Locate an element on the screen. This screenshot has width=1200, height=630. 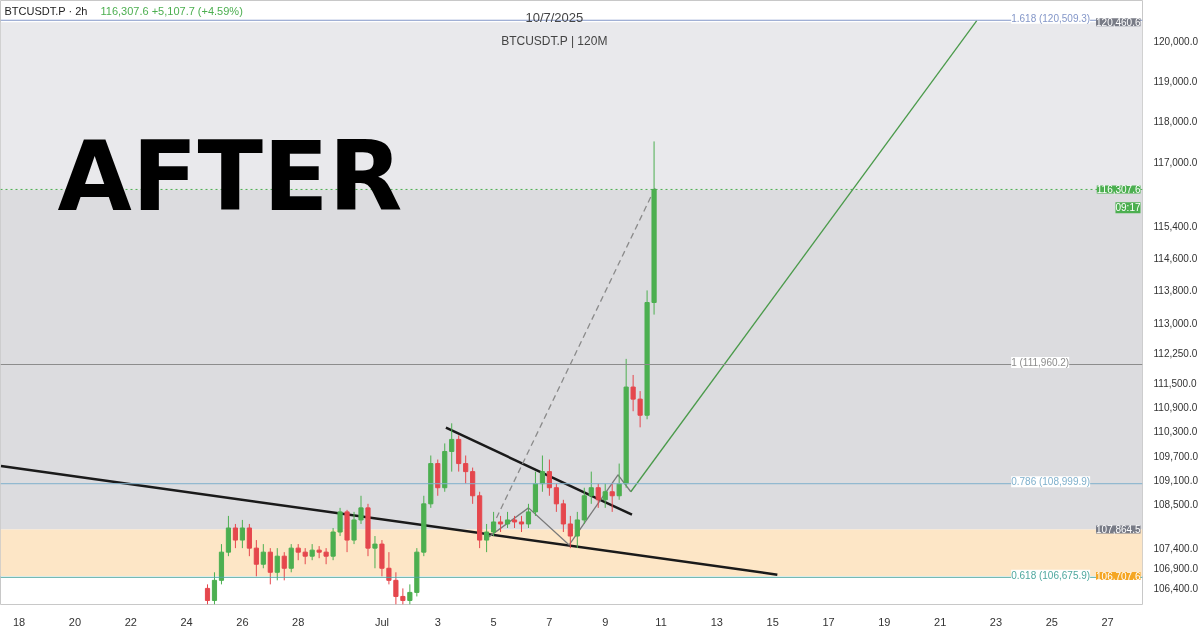
x-tick-label: 20 is located at coordinates (75, 621).